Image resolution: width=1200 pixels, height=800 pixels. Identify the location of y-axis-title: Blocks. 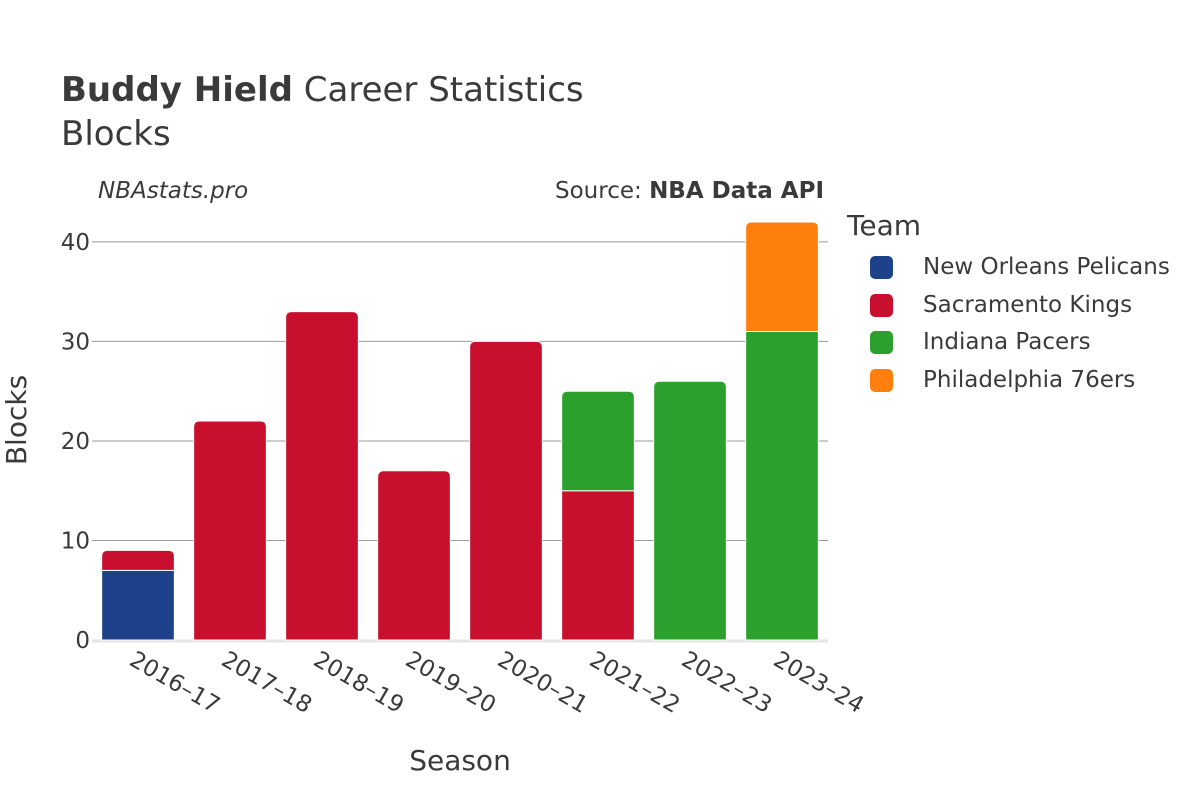
(16, 420).